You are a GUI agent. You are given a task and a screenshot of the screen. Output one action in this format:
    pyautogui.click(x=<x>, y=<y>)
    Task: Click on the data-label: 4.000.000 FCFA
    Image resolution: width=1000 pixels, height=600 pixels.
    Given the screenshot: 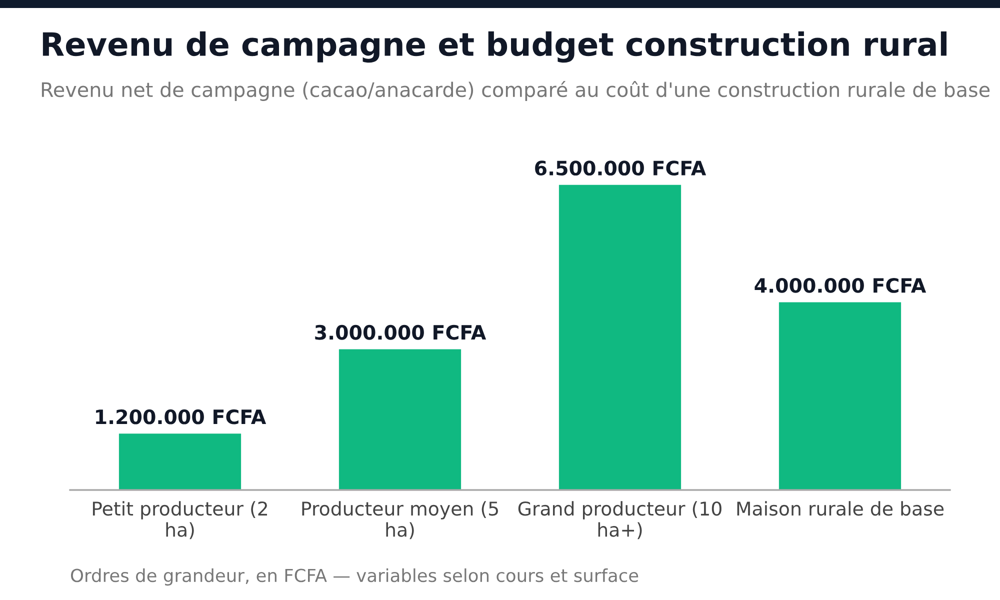 What is the action you would take?
    pyautogui.click(x=840, y=285)
    